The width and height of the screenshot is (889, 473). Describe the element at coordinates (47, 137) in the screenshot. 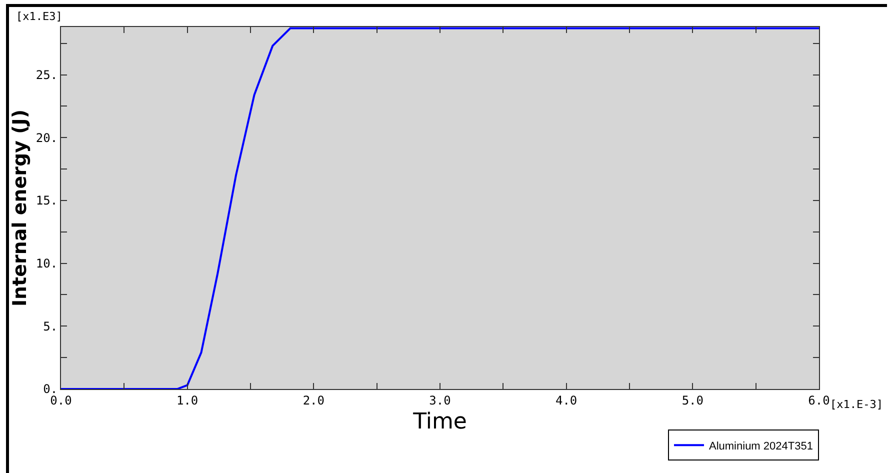

I see `y-tick-label: 20.` at that location.